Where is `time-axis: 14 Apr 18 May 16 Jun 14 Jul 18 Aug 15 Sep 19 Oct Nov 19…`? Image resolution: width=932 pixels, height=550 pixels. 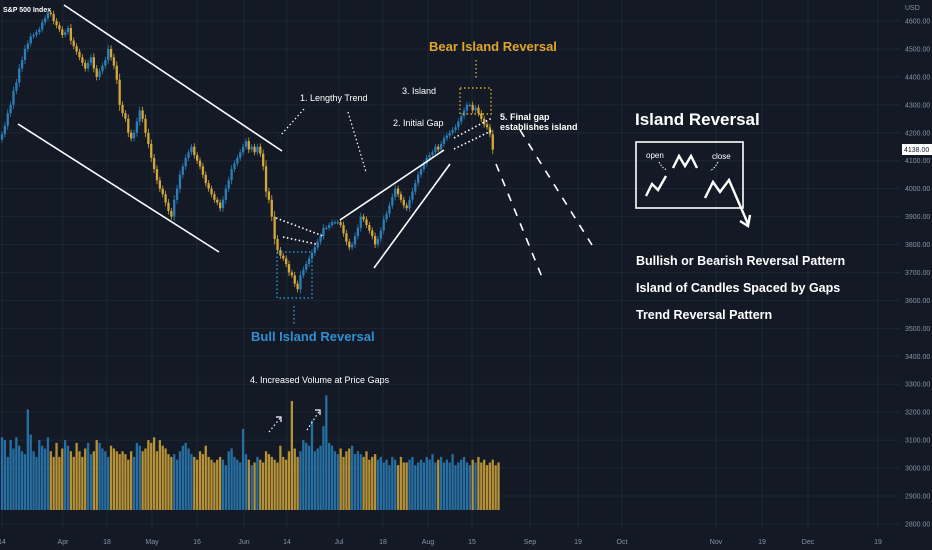
time-axis: 14 Apr 18 May 16 Jun 14 Jul 18 Aug 15 Sep 19 Oct Nov 19… is located at coordinates (441, 542).